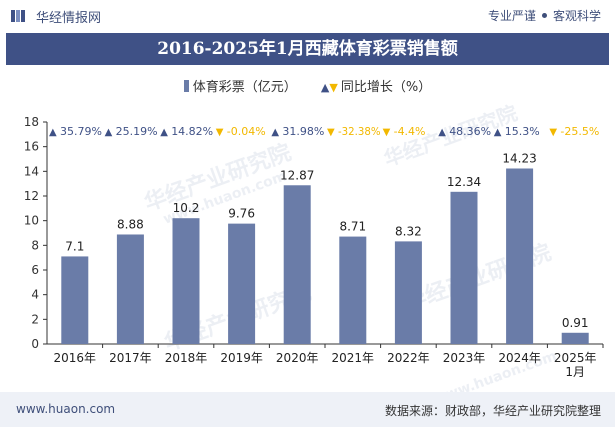 Image resolution: width=615 pixels, height=427 pixels. What do you see at coordinates (31, 196) in the screenshot?
I see `y-tick-label: 12` at bounding box center [31, 196].